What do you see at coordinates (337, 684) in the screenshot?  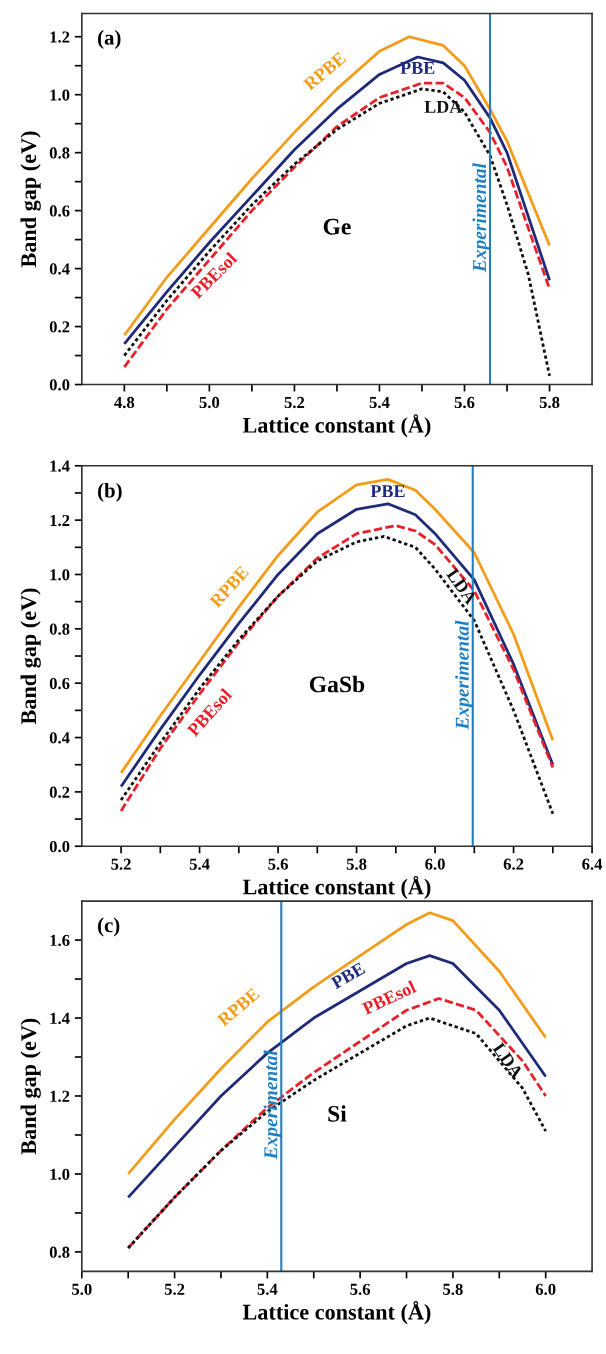 I see `annotation: GaSb` at bounding box center [337, 684].